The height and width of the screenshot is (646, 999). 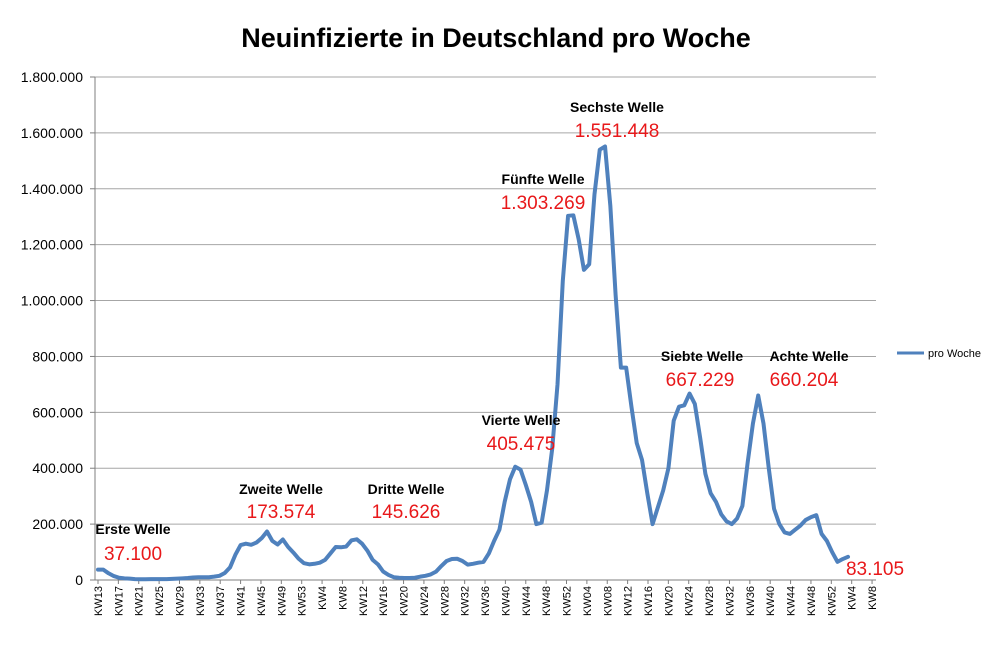 I want to click on legend: pro Woche, so click(x=939, y=354).